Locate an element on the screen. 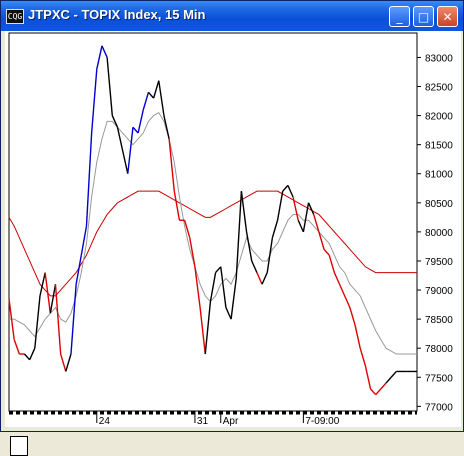  title-bar: CQG JTPXC - TOPIX Index, 15 Min _ □ ✕ is located at coordinates (232, 16).